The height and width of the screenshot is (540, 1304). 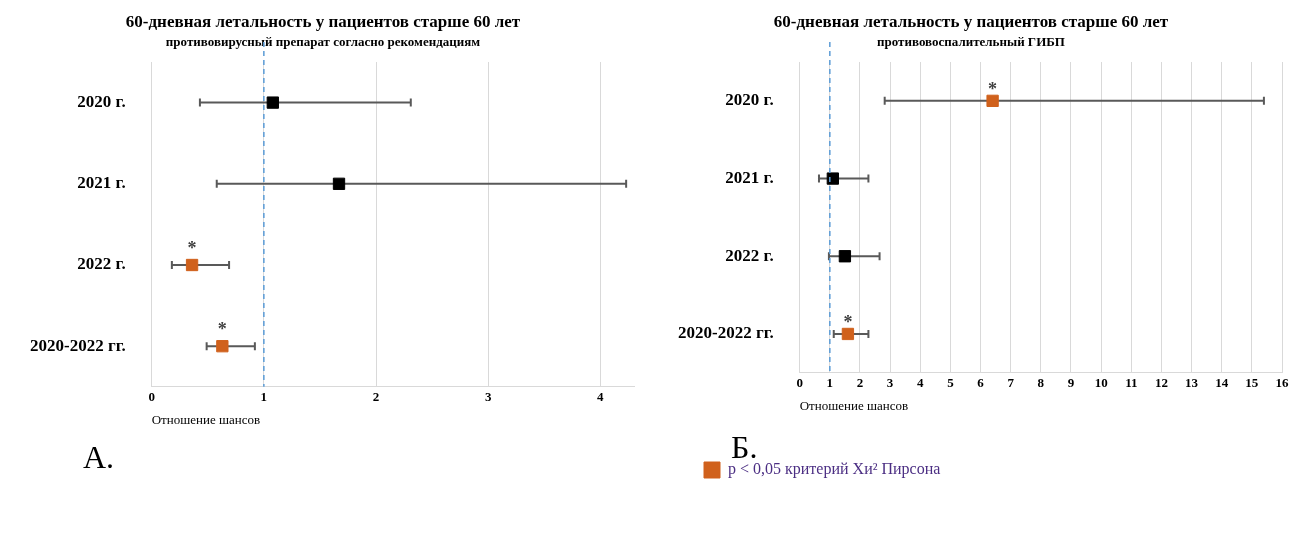 What do you see at coordinates (323, 41) in the screenshot?
I see `chart-subtitle: противовирусный препарат согласно рекомендациям` at bounding box center [323, 41].